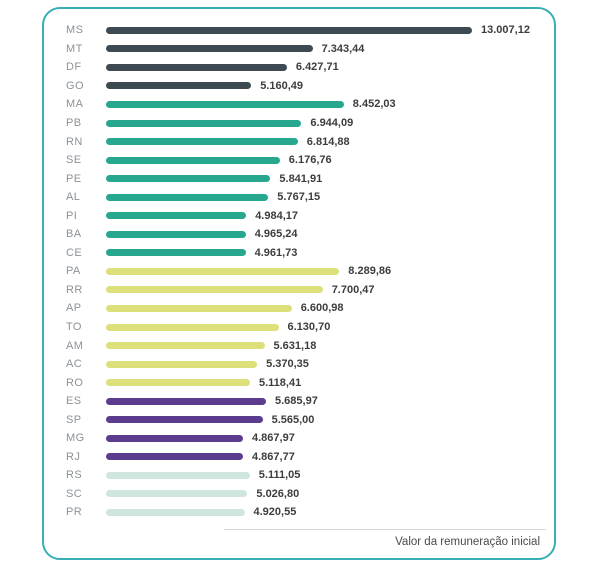 This screenshot has height=570, width=600. I want to click on bar-row: ES 5.685,97, so click(306, 401).